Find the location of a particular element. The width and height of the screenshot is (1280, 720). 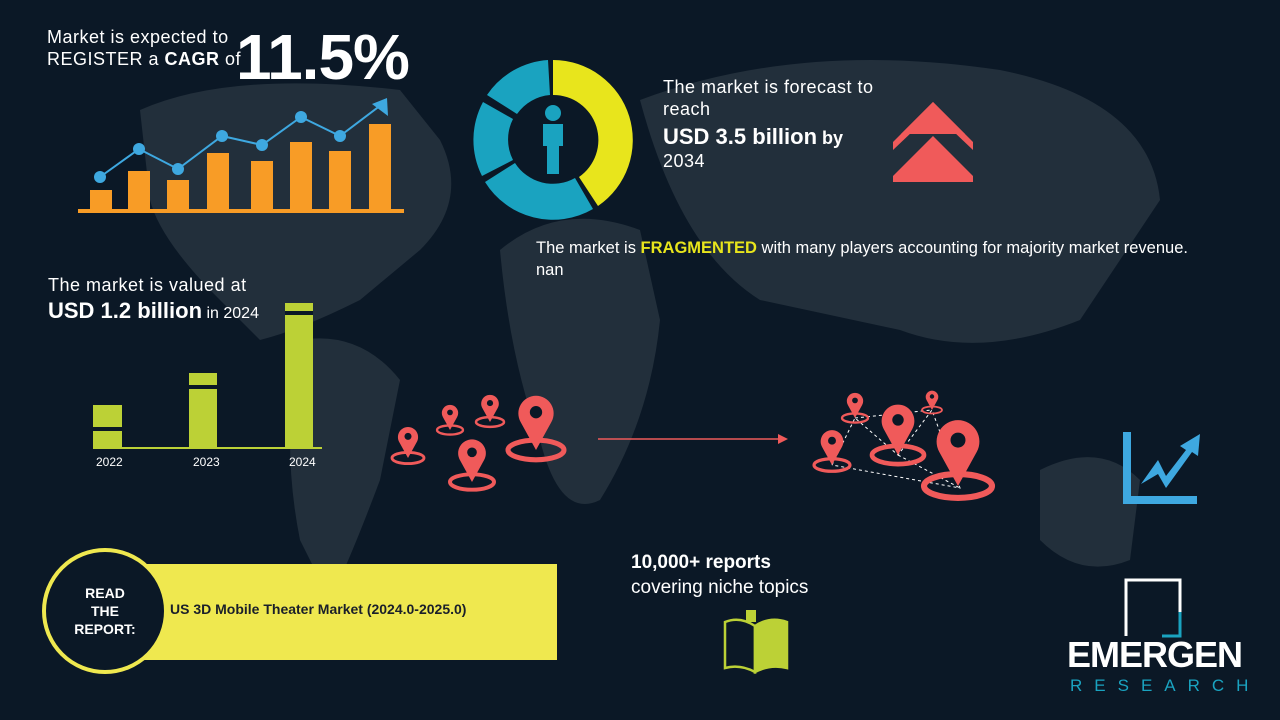

growth-chart-icon is located at coordinates (241, 155).